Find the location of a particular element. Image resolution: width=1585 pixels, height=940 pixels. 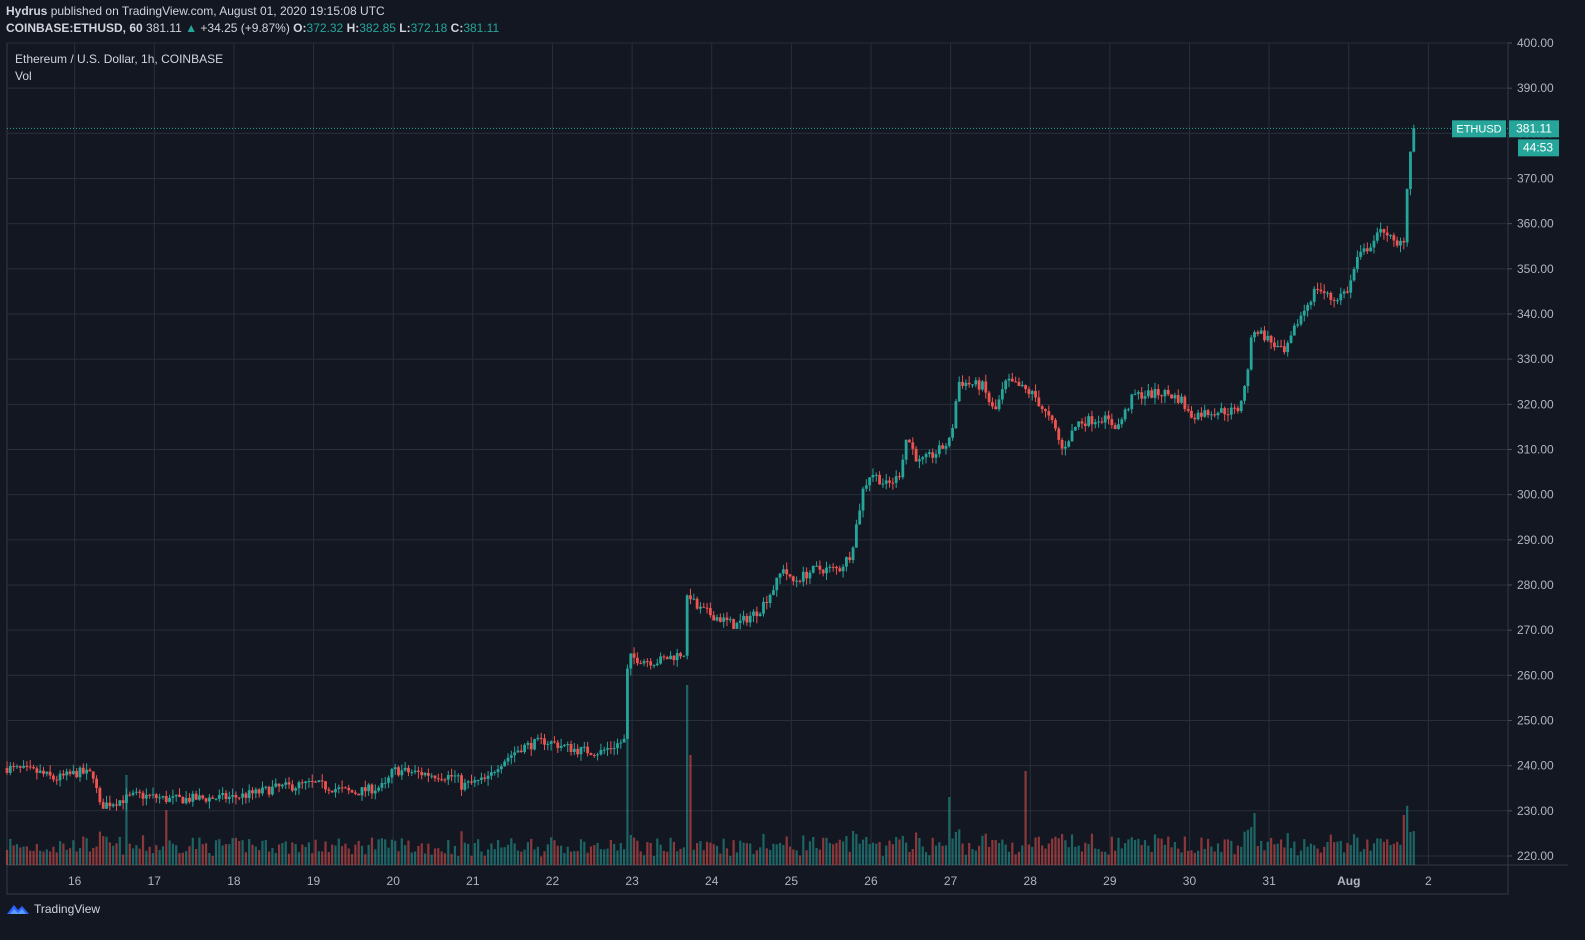

price-tick-label: 260.00 is located at coordinates (1535, 675).